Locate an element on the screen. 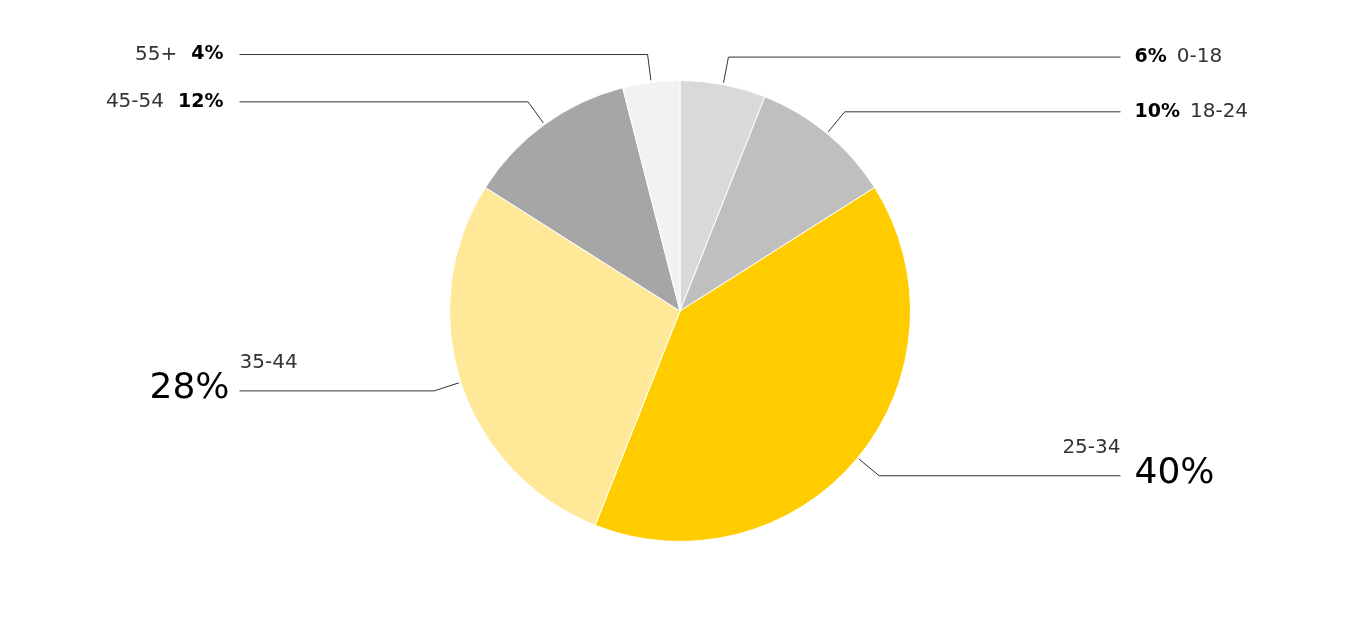  slice-label: 35-44 is located at coordinates (268, 361).